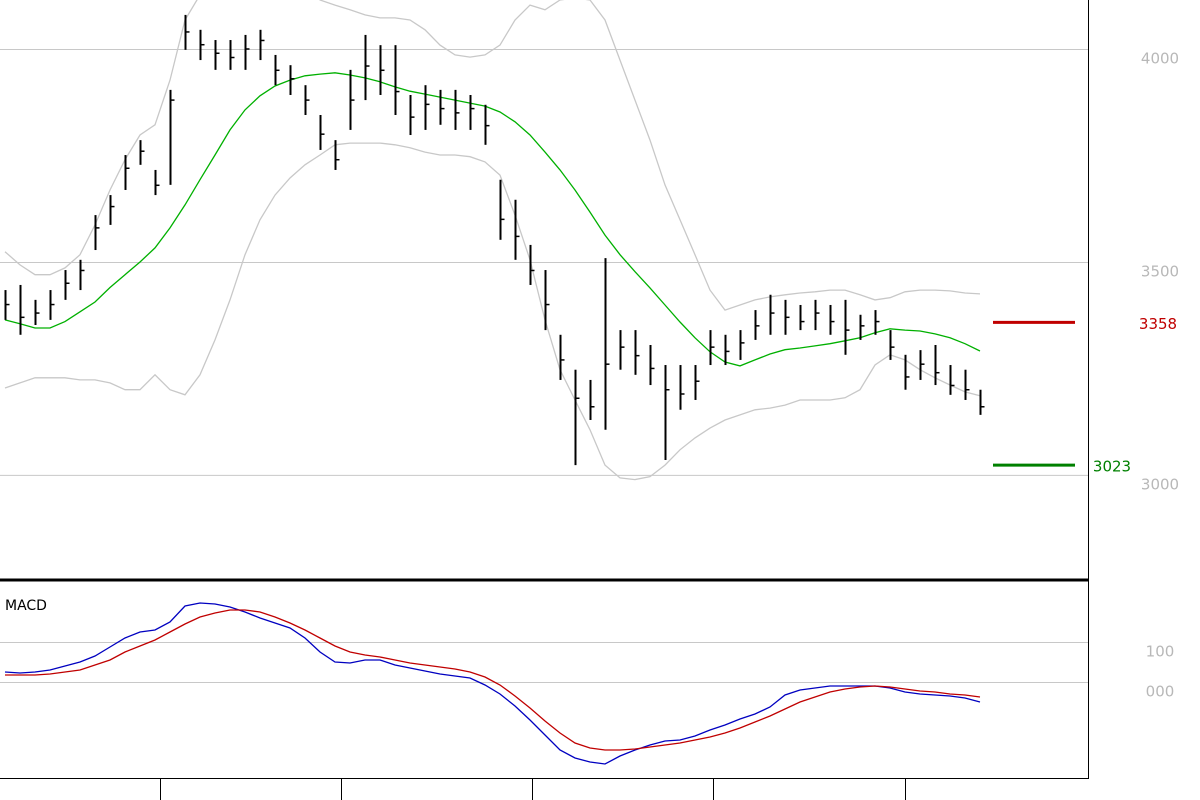  Describe the element at coordinates (1158, 324) in the screenshot. I see `level-label: 3358` at that location.